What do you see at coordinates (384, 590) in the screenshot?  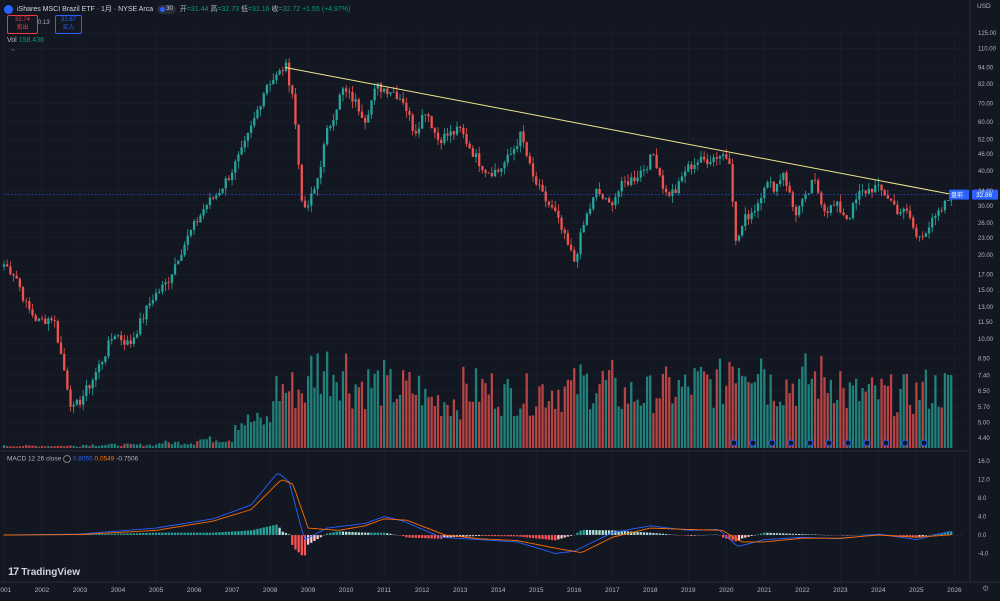 I see `time-tick-label: 2011` at bounding box center [384, 590].